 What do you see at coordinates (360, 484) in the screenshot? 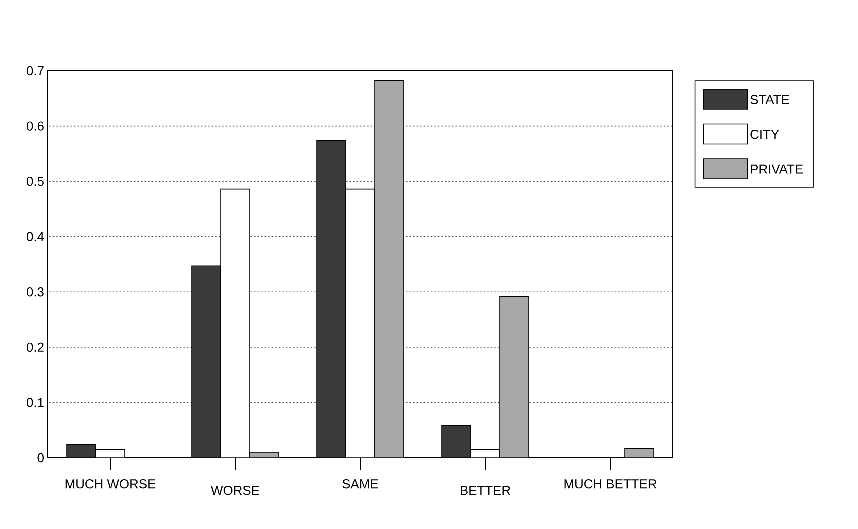
I see `x-tick-label: SAME` at bounding box center [360, 484].